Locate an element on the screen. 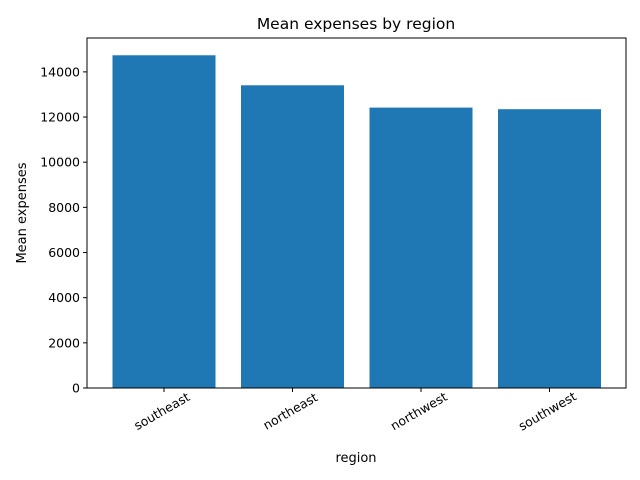 Image resolution: width=640 pixels, height=480 pixels. bar-southwest is located at coordinates (549, 248).